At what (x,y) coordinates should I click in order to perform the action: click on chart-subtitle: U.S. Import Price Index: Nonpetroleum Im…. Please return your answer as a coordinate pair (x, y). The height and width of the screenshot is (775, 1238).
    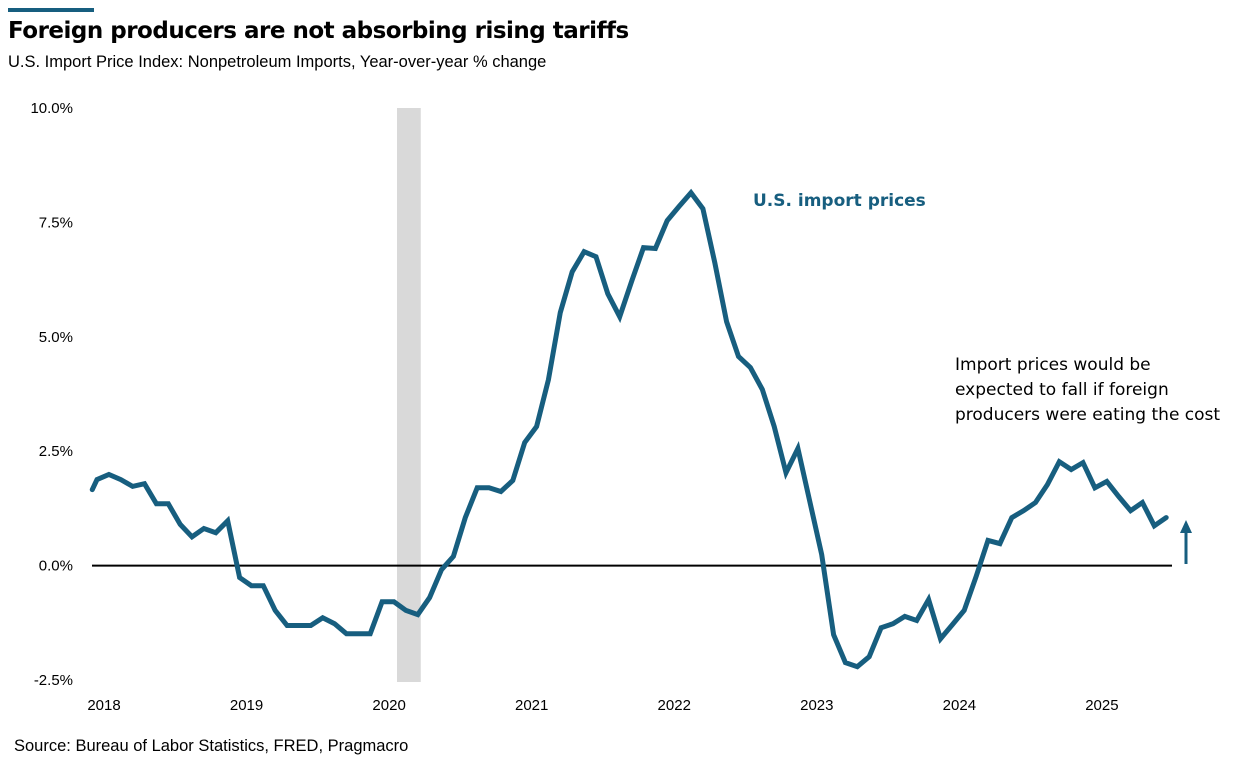
    Looking at the image, I should click on (277, 62).